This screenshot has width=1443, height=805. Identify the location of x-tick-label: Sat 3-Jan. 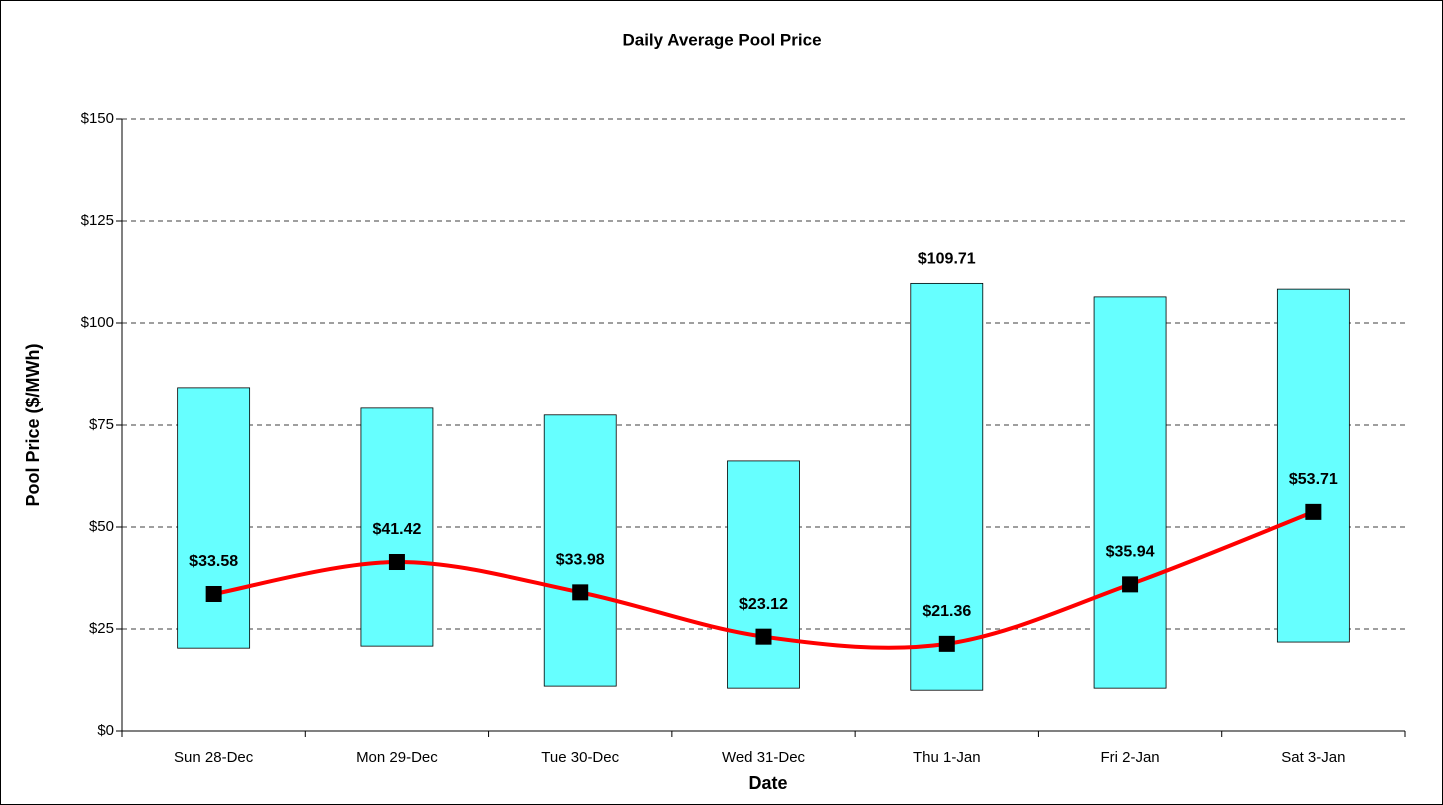
(1313, 757).